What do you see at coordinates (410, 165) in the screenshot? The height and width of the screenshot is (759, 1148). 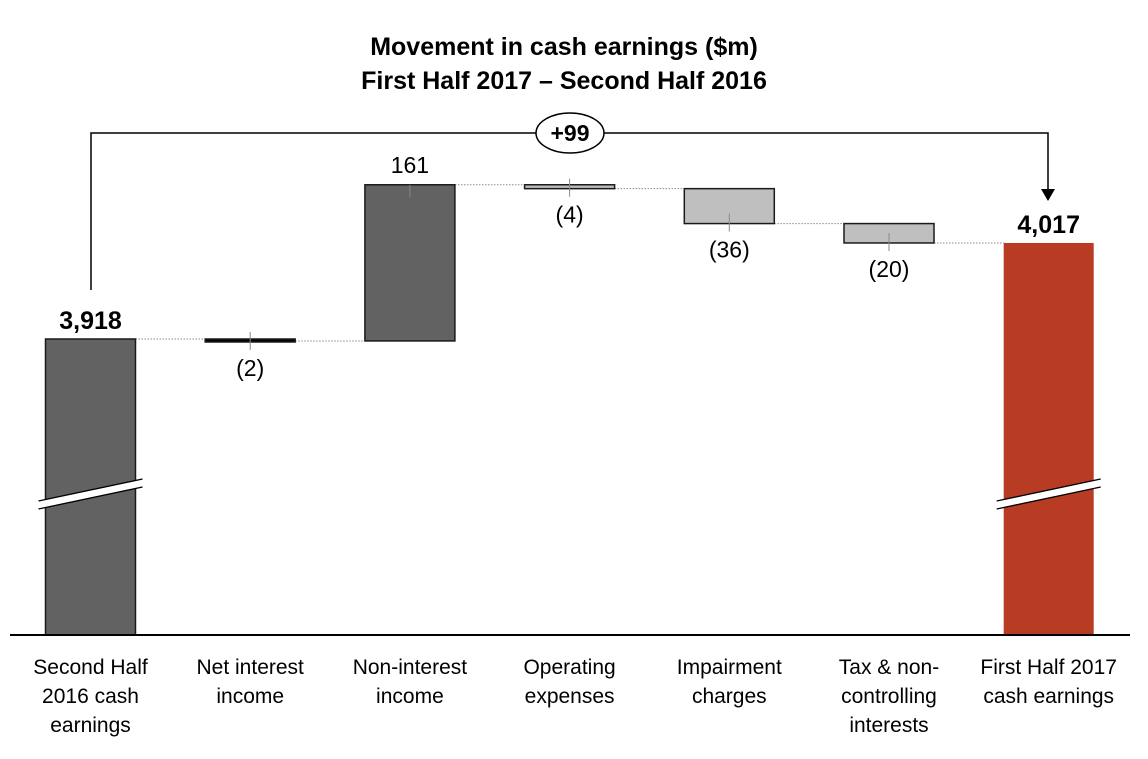 I see `value-label-2: 161` at bounding box center [410, 165].